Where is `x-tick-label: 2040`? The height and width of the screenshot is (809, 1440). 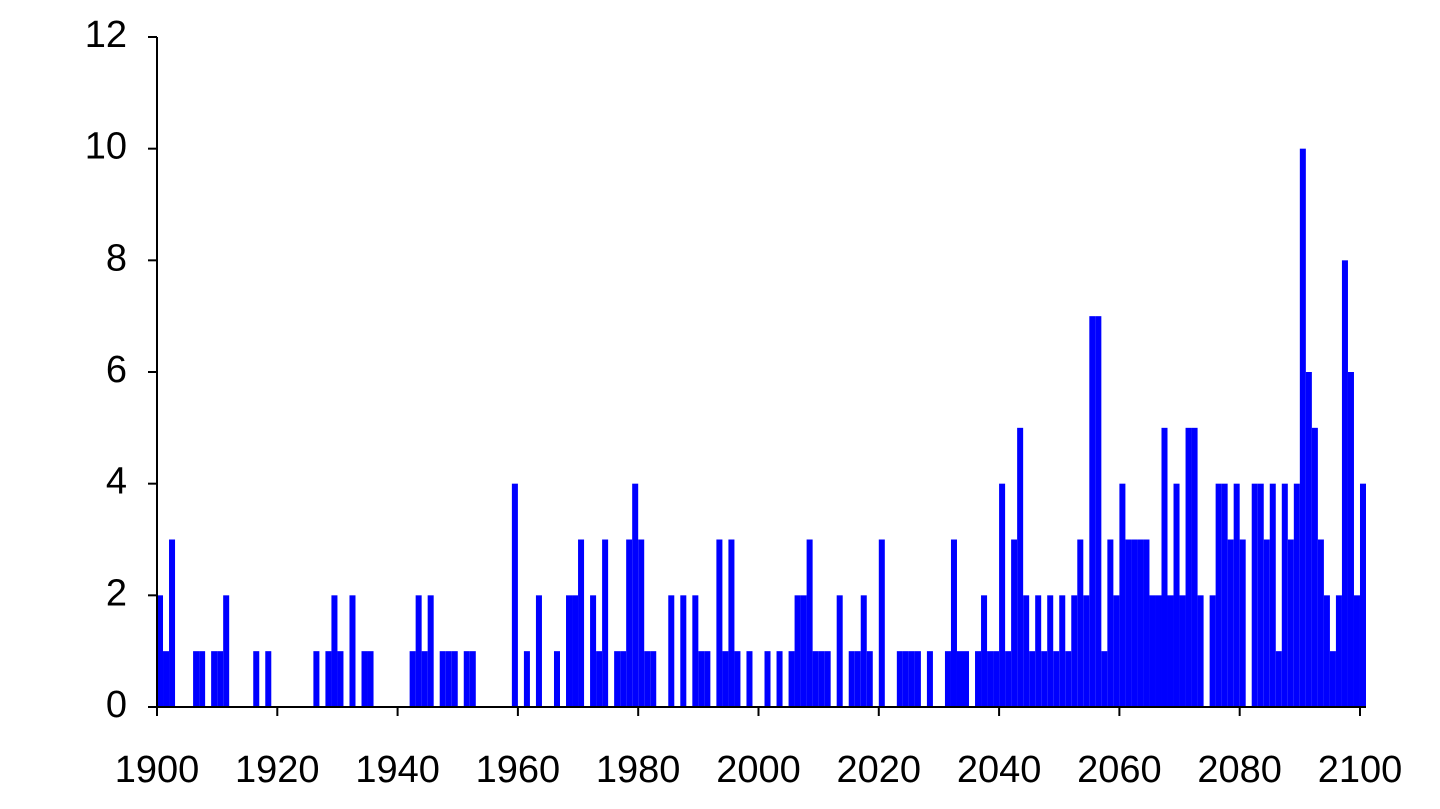 x-tick-label: 2040 is located at coordinates (999, 770).